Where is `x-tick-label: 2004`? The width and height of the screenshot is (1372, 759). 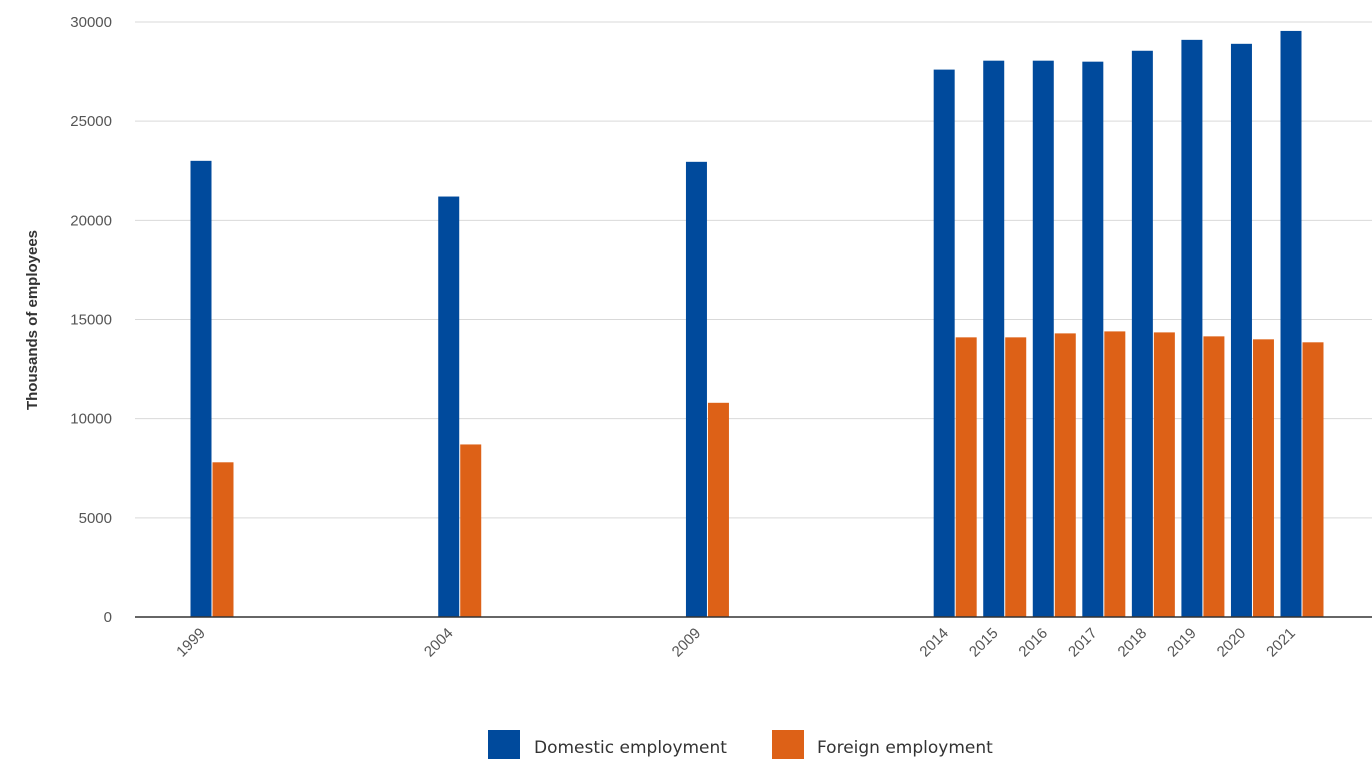
x-tick-label: 2004 is located at coordinates (439, 643).